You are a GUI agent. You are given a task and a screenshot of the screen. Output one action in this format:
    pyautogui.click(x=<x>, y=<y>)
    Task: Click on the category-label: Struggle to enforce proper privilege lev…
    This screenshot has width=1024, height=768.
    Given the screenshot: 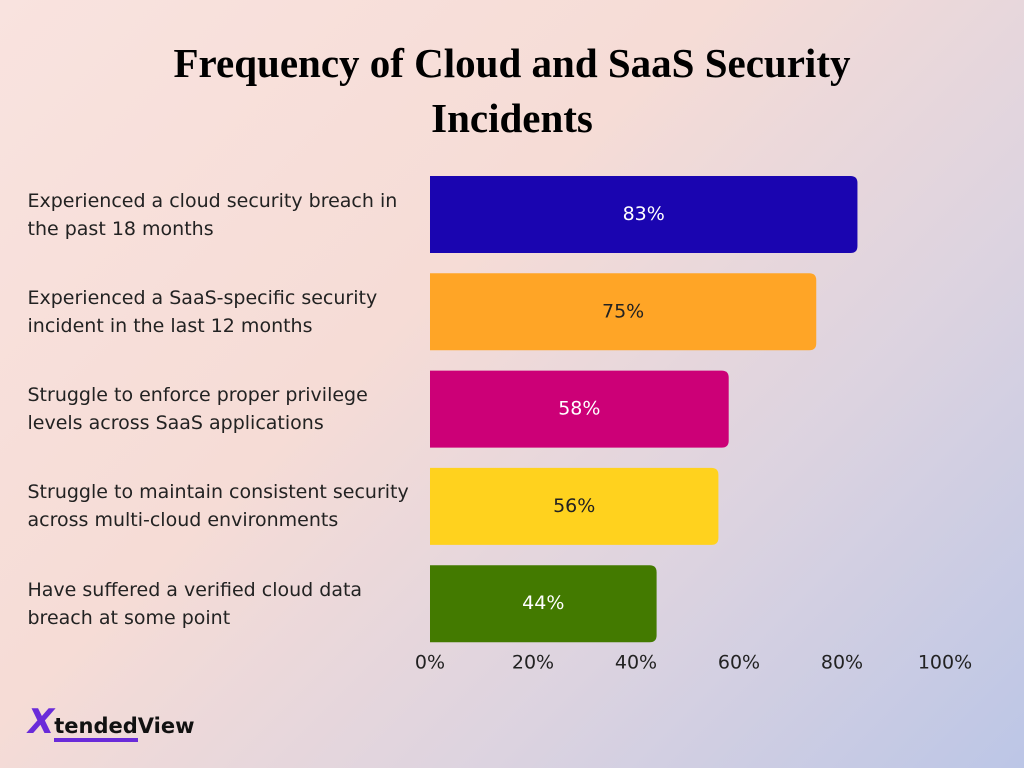 What is the action you would take?
    pyautogui.click(x=197, y=409)
    